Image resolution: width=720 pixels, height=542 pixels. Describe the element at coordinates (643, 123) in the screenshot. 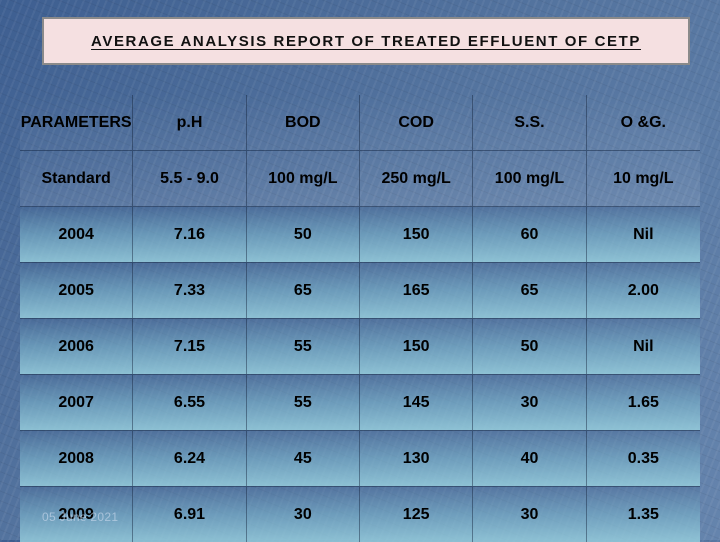

I see `header-oil-grease: O &G.` at that location.